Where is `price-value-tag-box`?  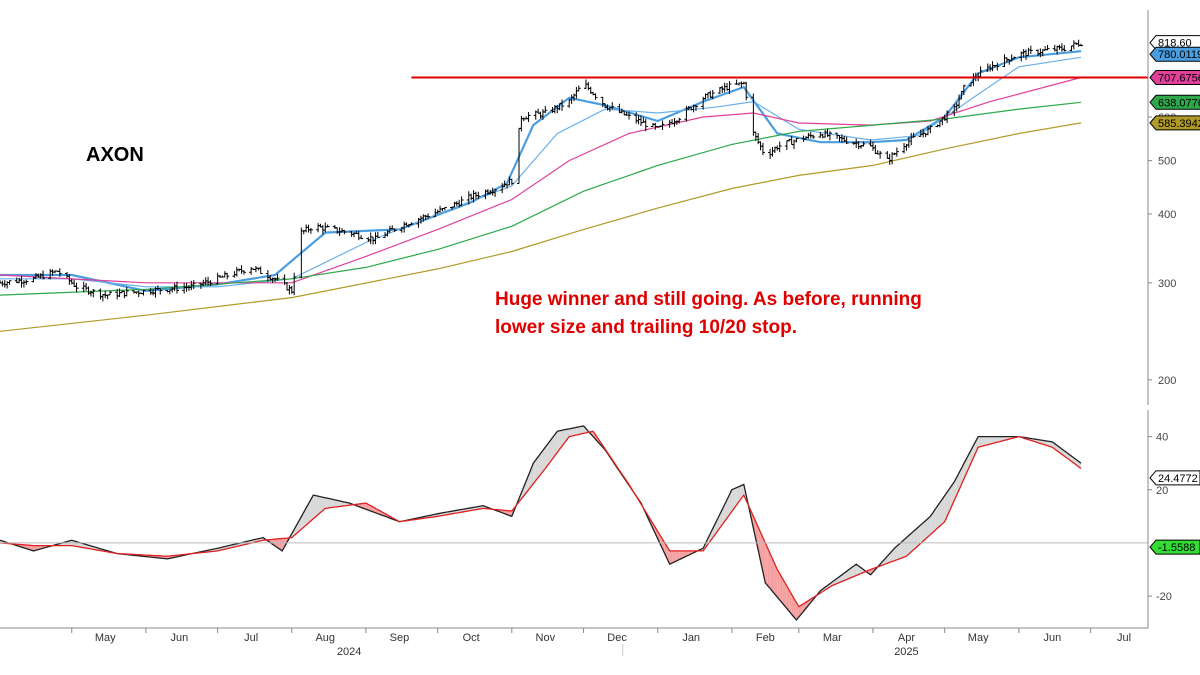 price-value-tag-box is located at coordinates (1174, 78).